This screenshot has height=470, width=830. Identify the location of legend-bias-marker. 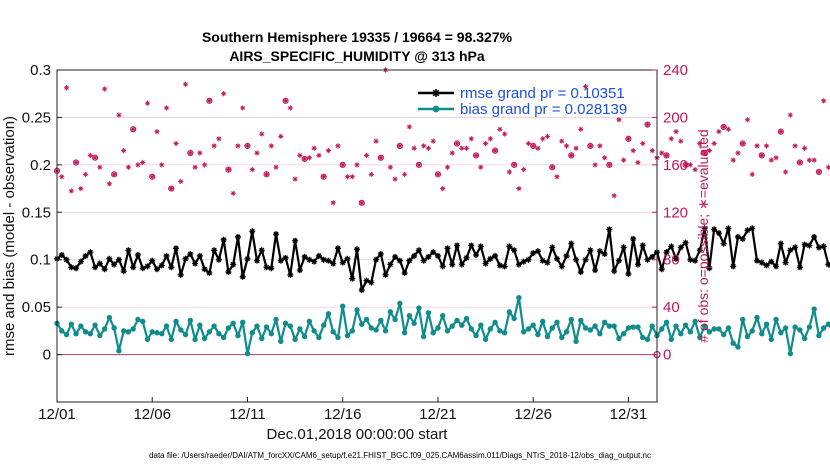
(436, 109).